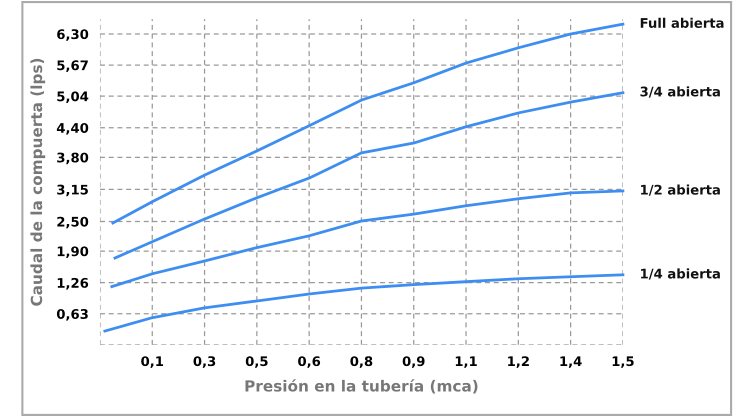 This screenshot has width=746, height=417. Describe the element at coordinates (413, 362) in the screenshot. I see `x-tick-label: 0,9` at that location.